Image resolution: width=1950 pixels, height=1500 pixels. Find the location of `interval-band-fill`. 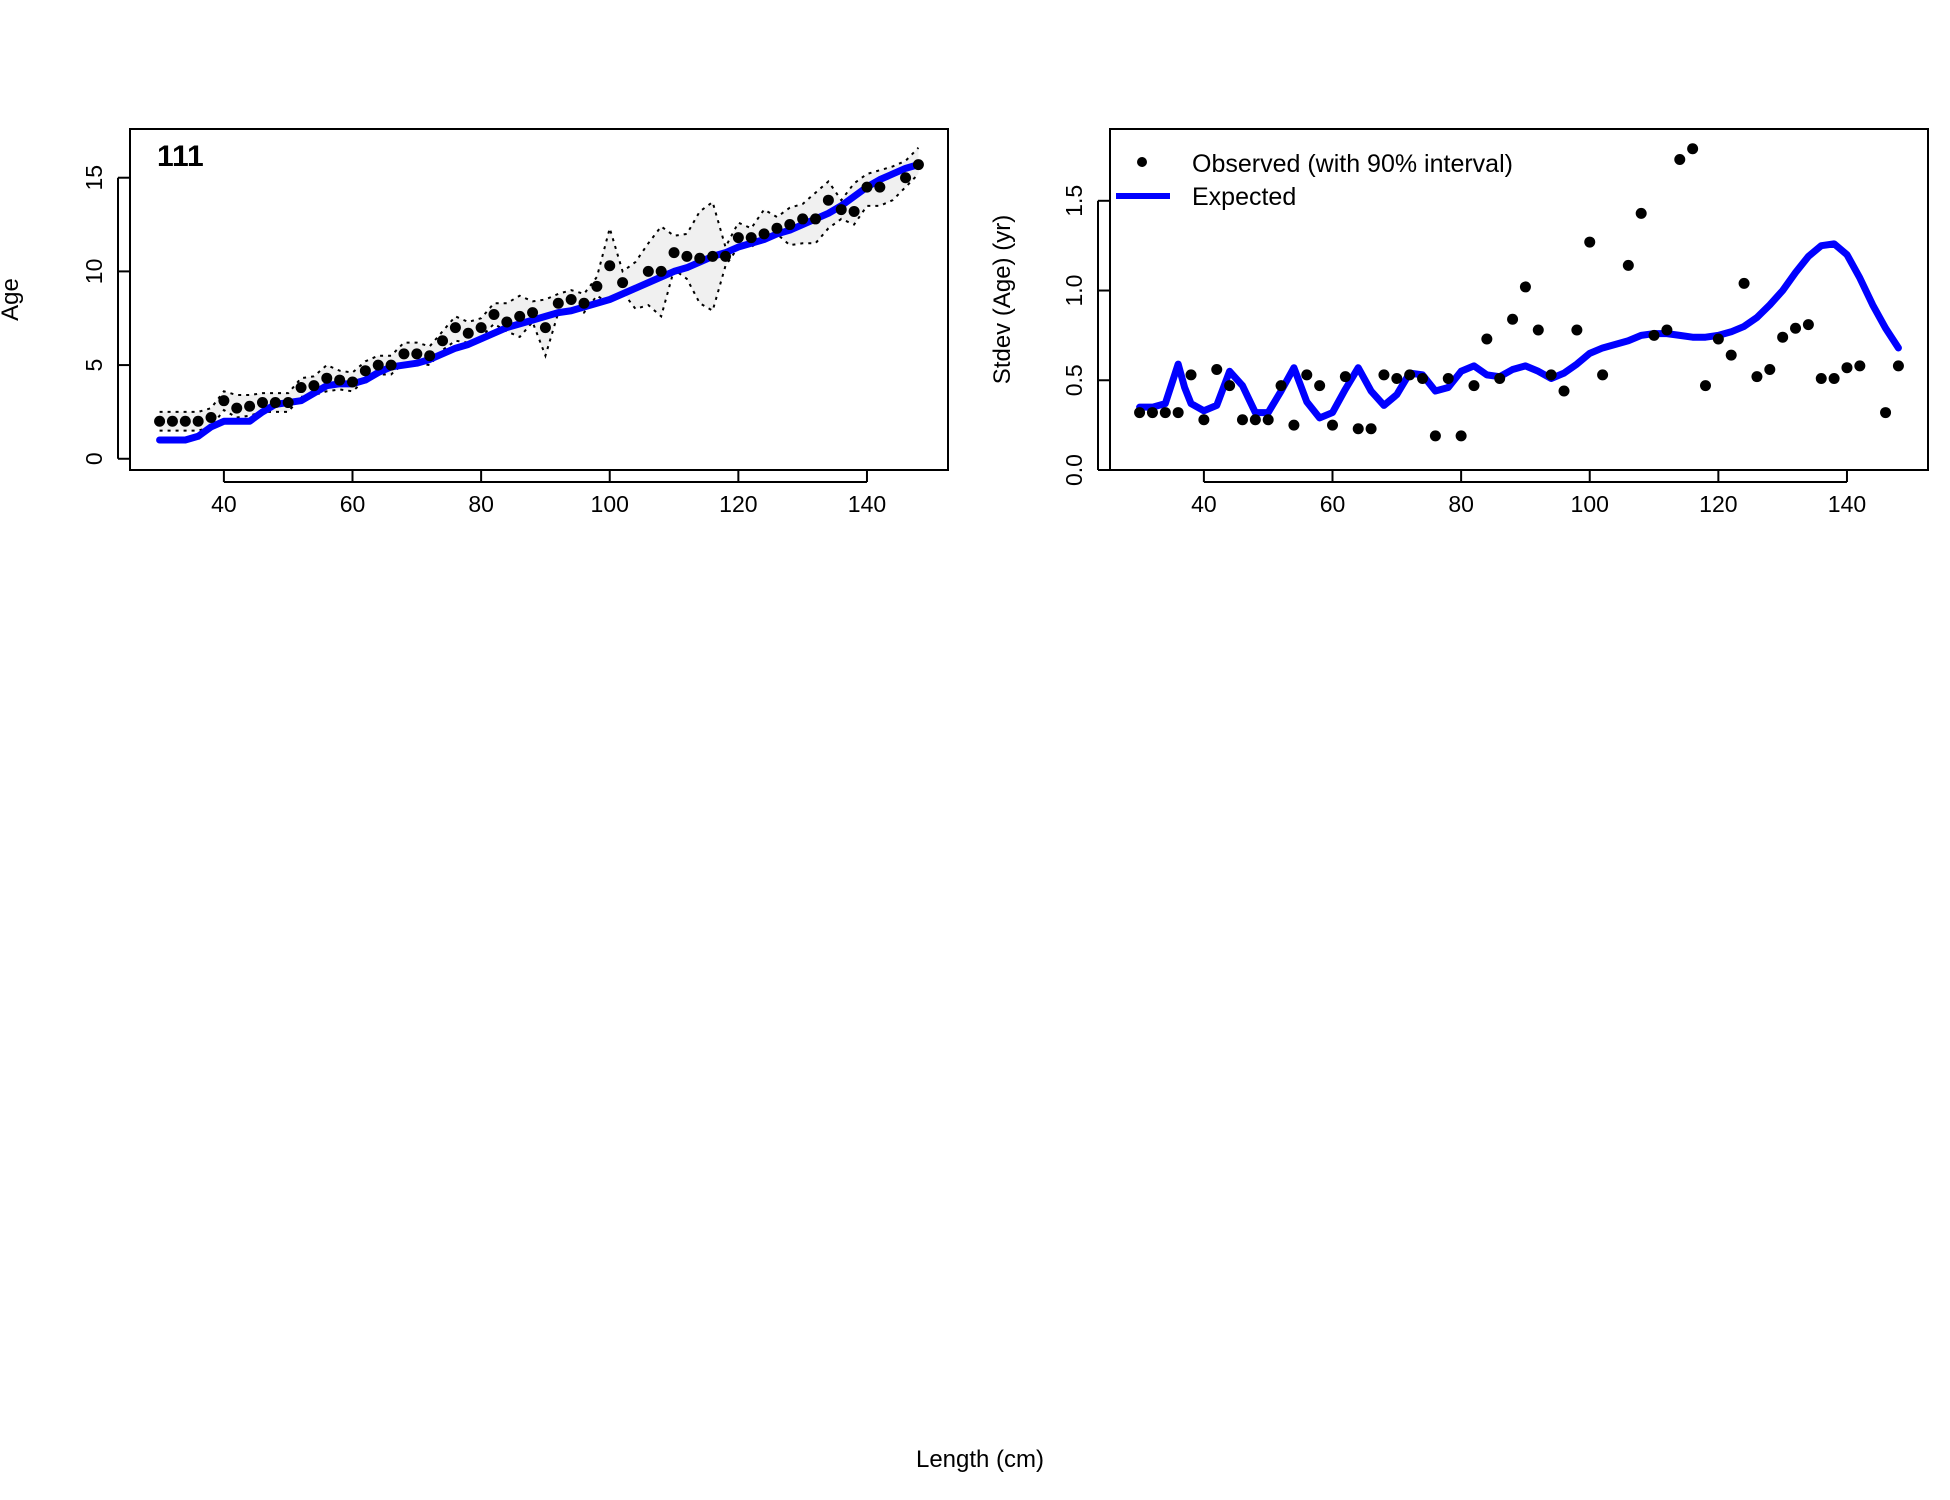

interval-band-fill is located at coordinates (539, 289).